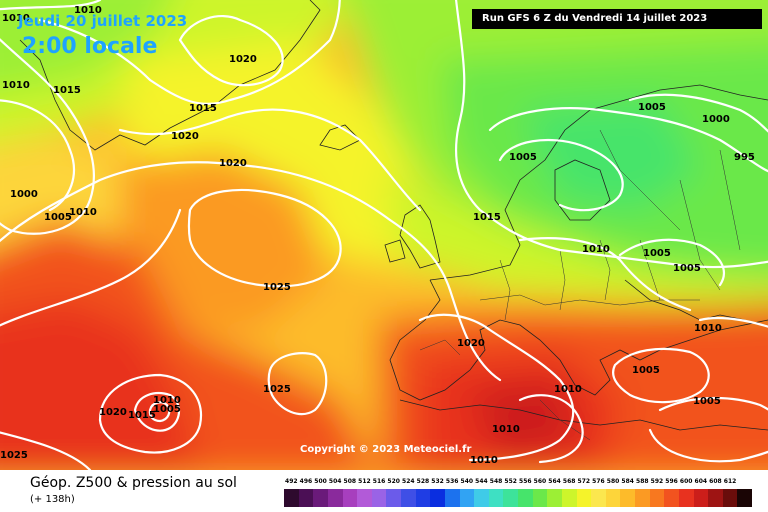 This screenshot has height=512, width=768. What do you see at coordinates (496, 481) in the screenshot?
I see `scale-label: 548` at bounding box center [496, 481].